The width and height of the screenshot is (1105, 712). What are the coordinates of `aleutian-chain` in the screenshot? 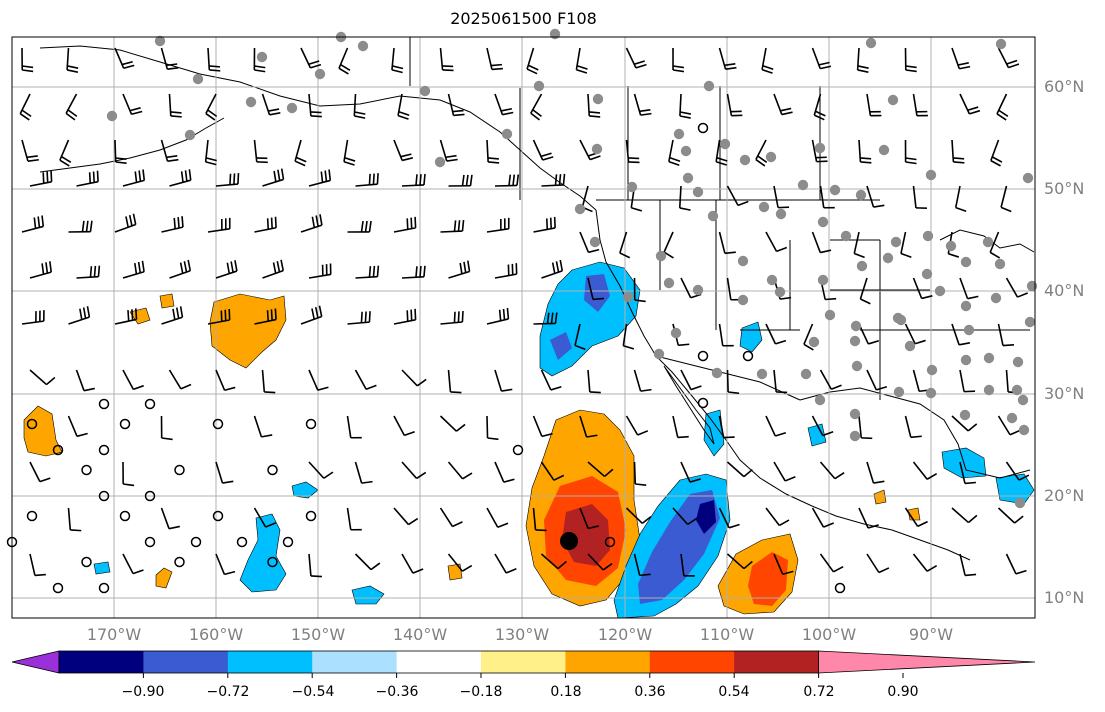 It's located at (132, 145).